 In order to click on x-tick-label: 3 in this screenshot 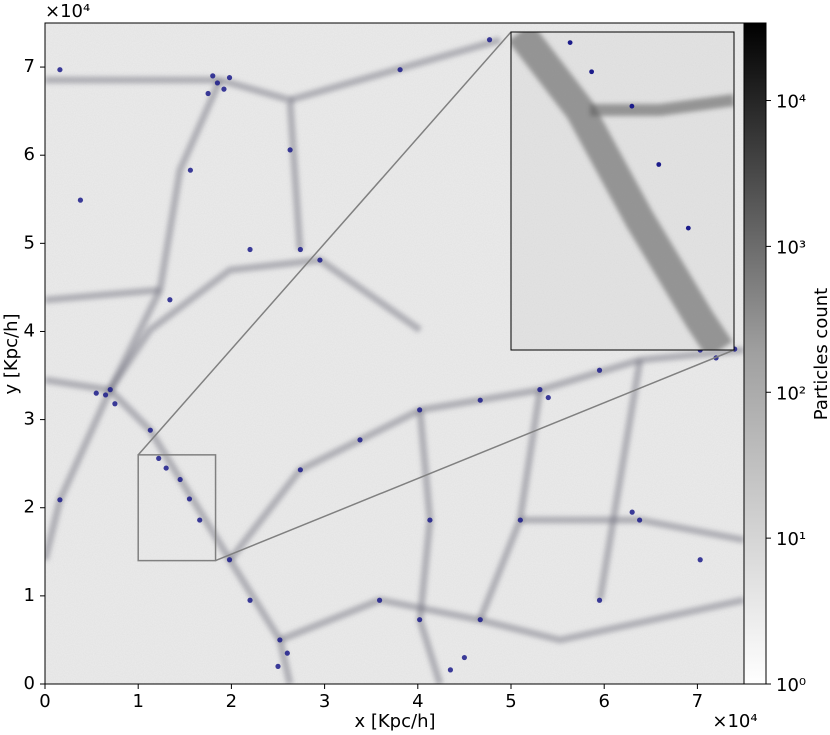, I will do `click(324, 701)`.